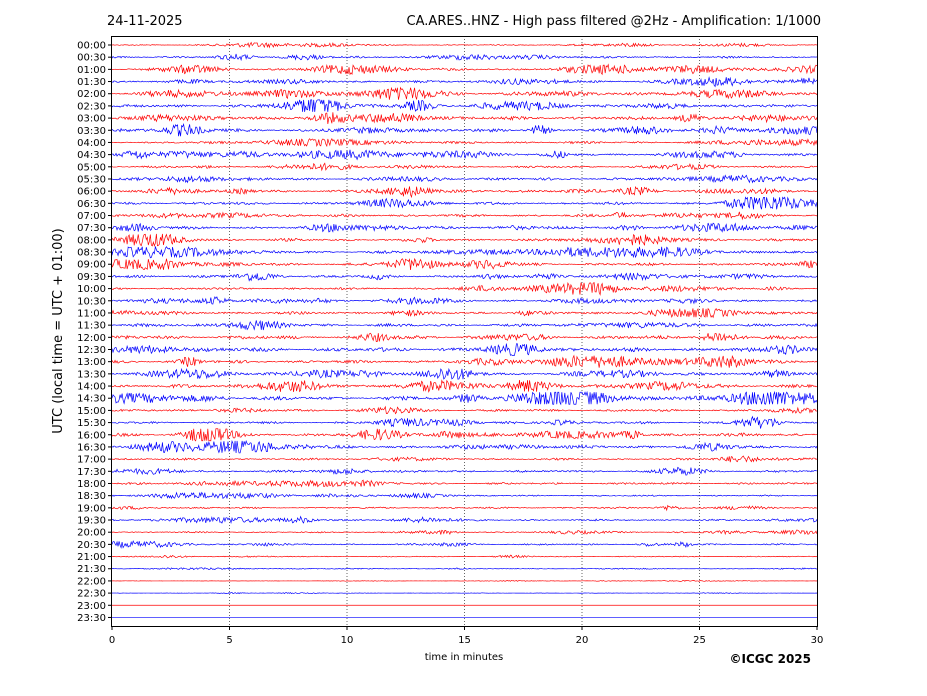 This screenshot has height=696, width=927. Describe the element at coordinates (91, 545) in the screenshot. I see `row-label: 20:30` at that location.